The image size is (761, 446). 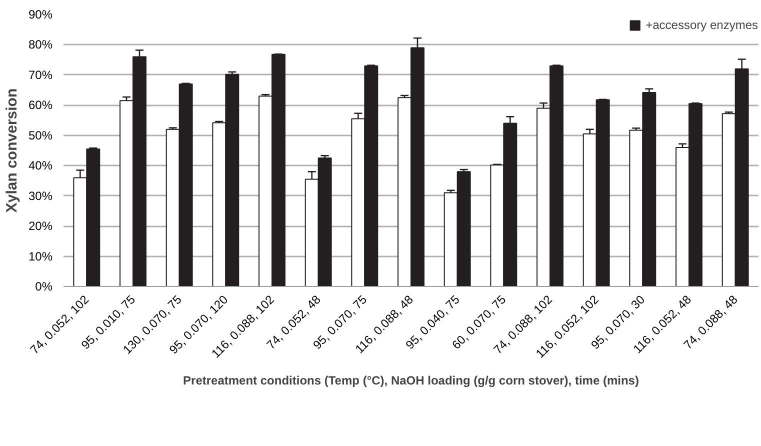 What do you see at coordinates (44, 287) in the screenshot?
I see `y-tick-label: 0%` at bounding box center [44, 287].